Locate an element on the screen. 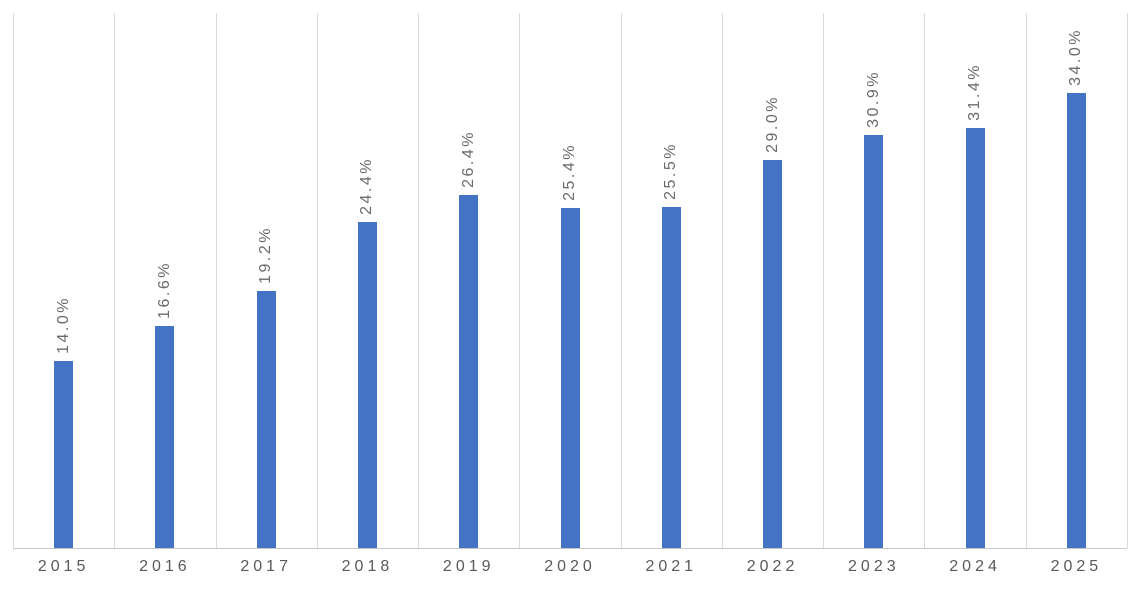  x-axis-label-2019: 2019 is located at coordinates (468, 566).